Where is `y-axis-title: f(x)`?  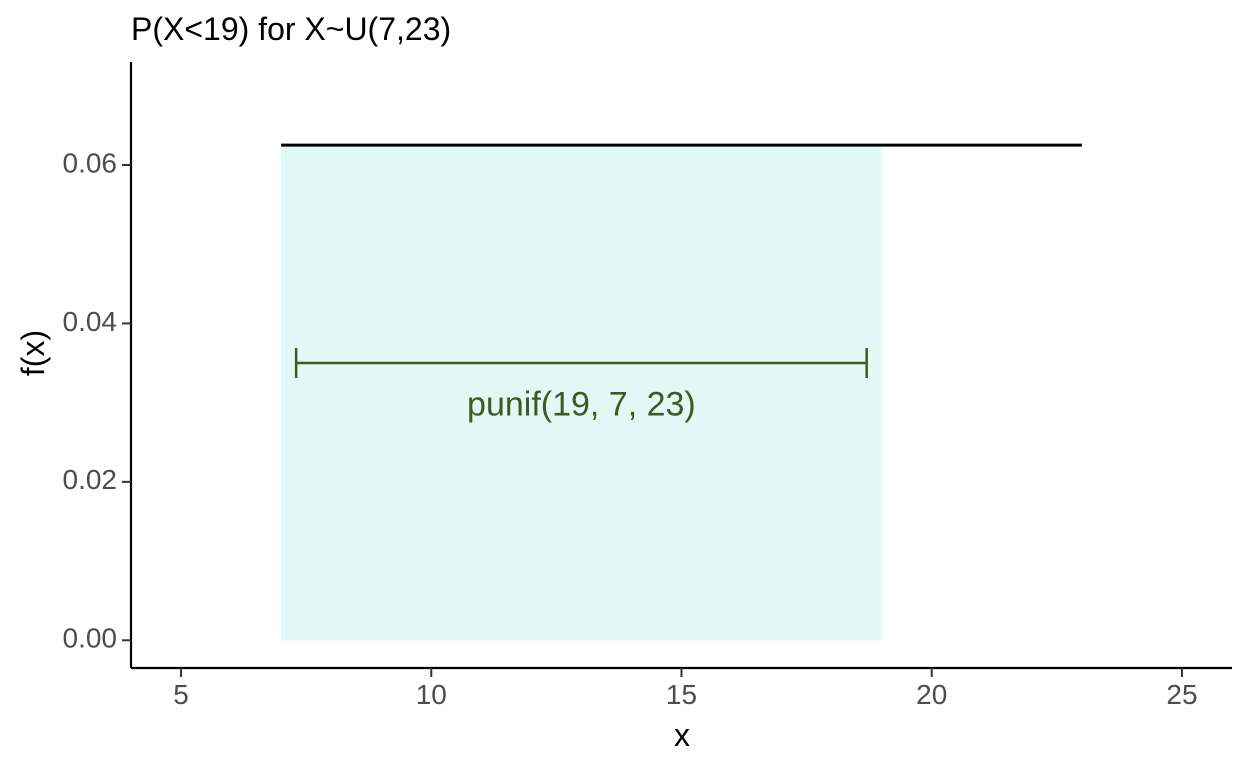 y-axis-title: f(x) is located at coordinates (33, 353).